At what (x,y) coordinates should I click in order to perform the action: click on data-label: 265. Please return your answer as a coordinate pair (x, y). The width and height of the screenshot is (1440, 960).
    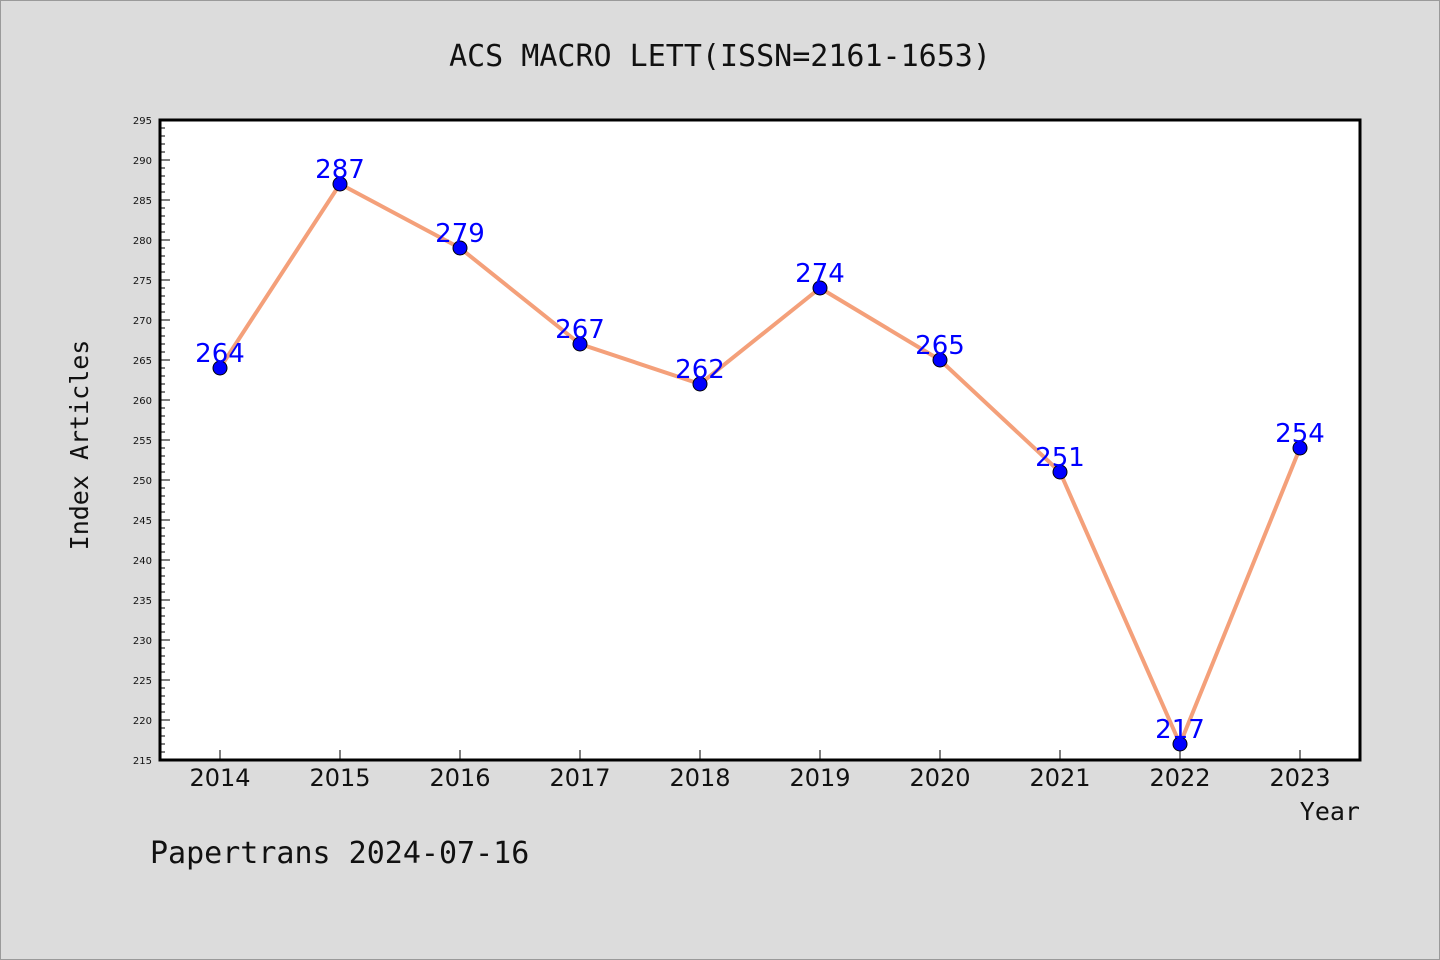
    Looking at the image, I should click on (940, 346).